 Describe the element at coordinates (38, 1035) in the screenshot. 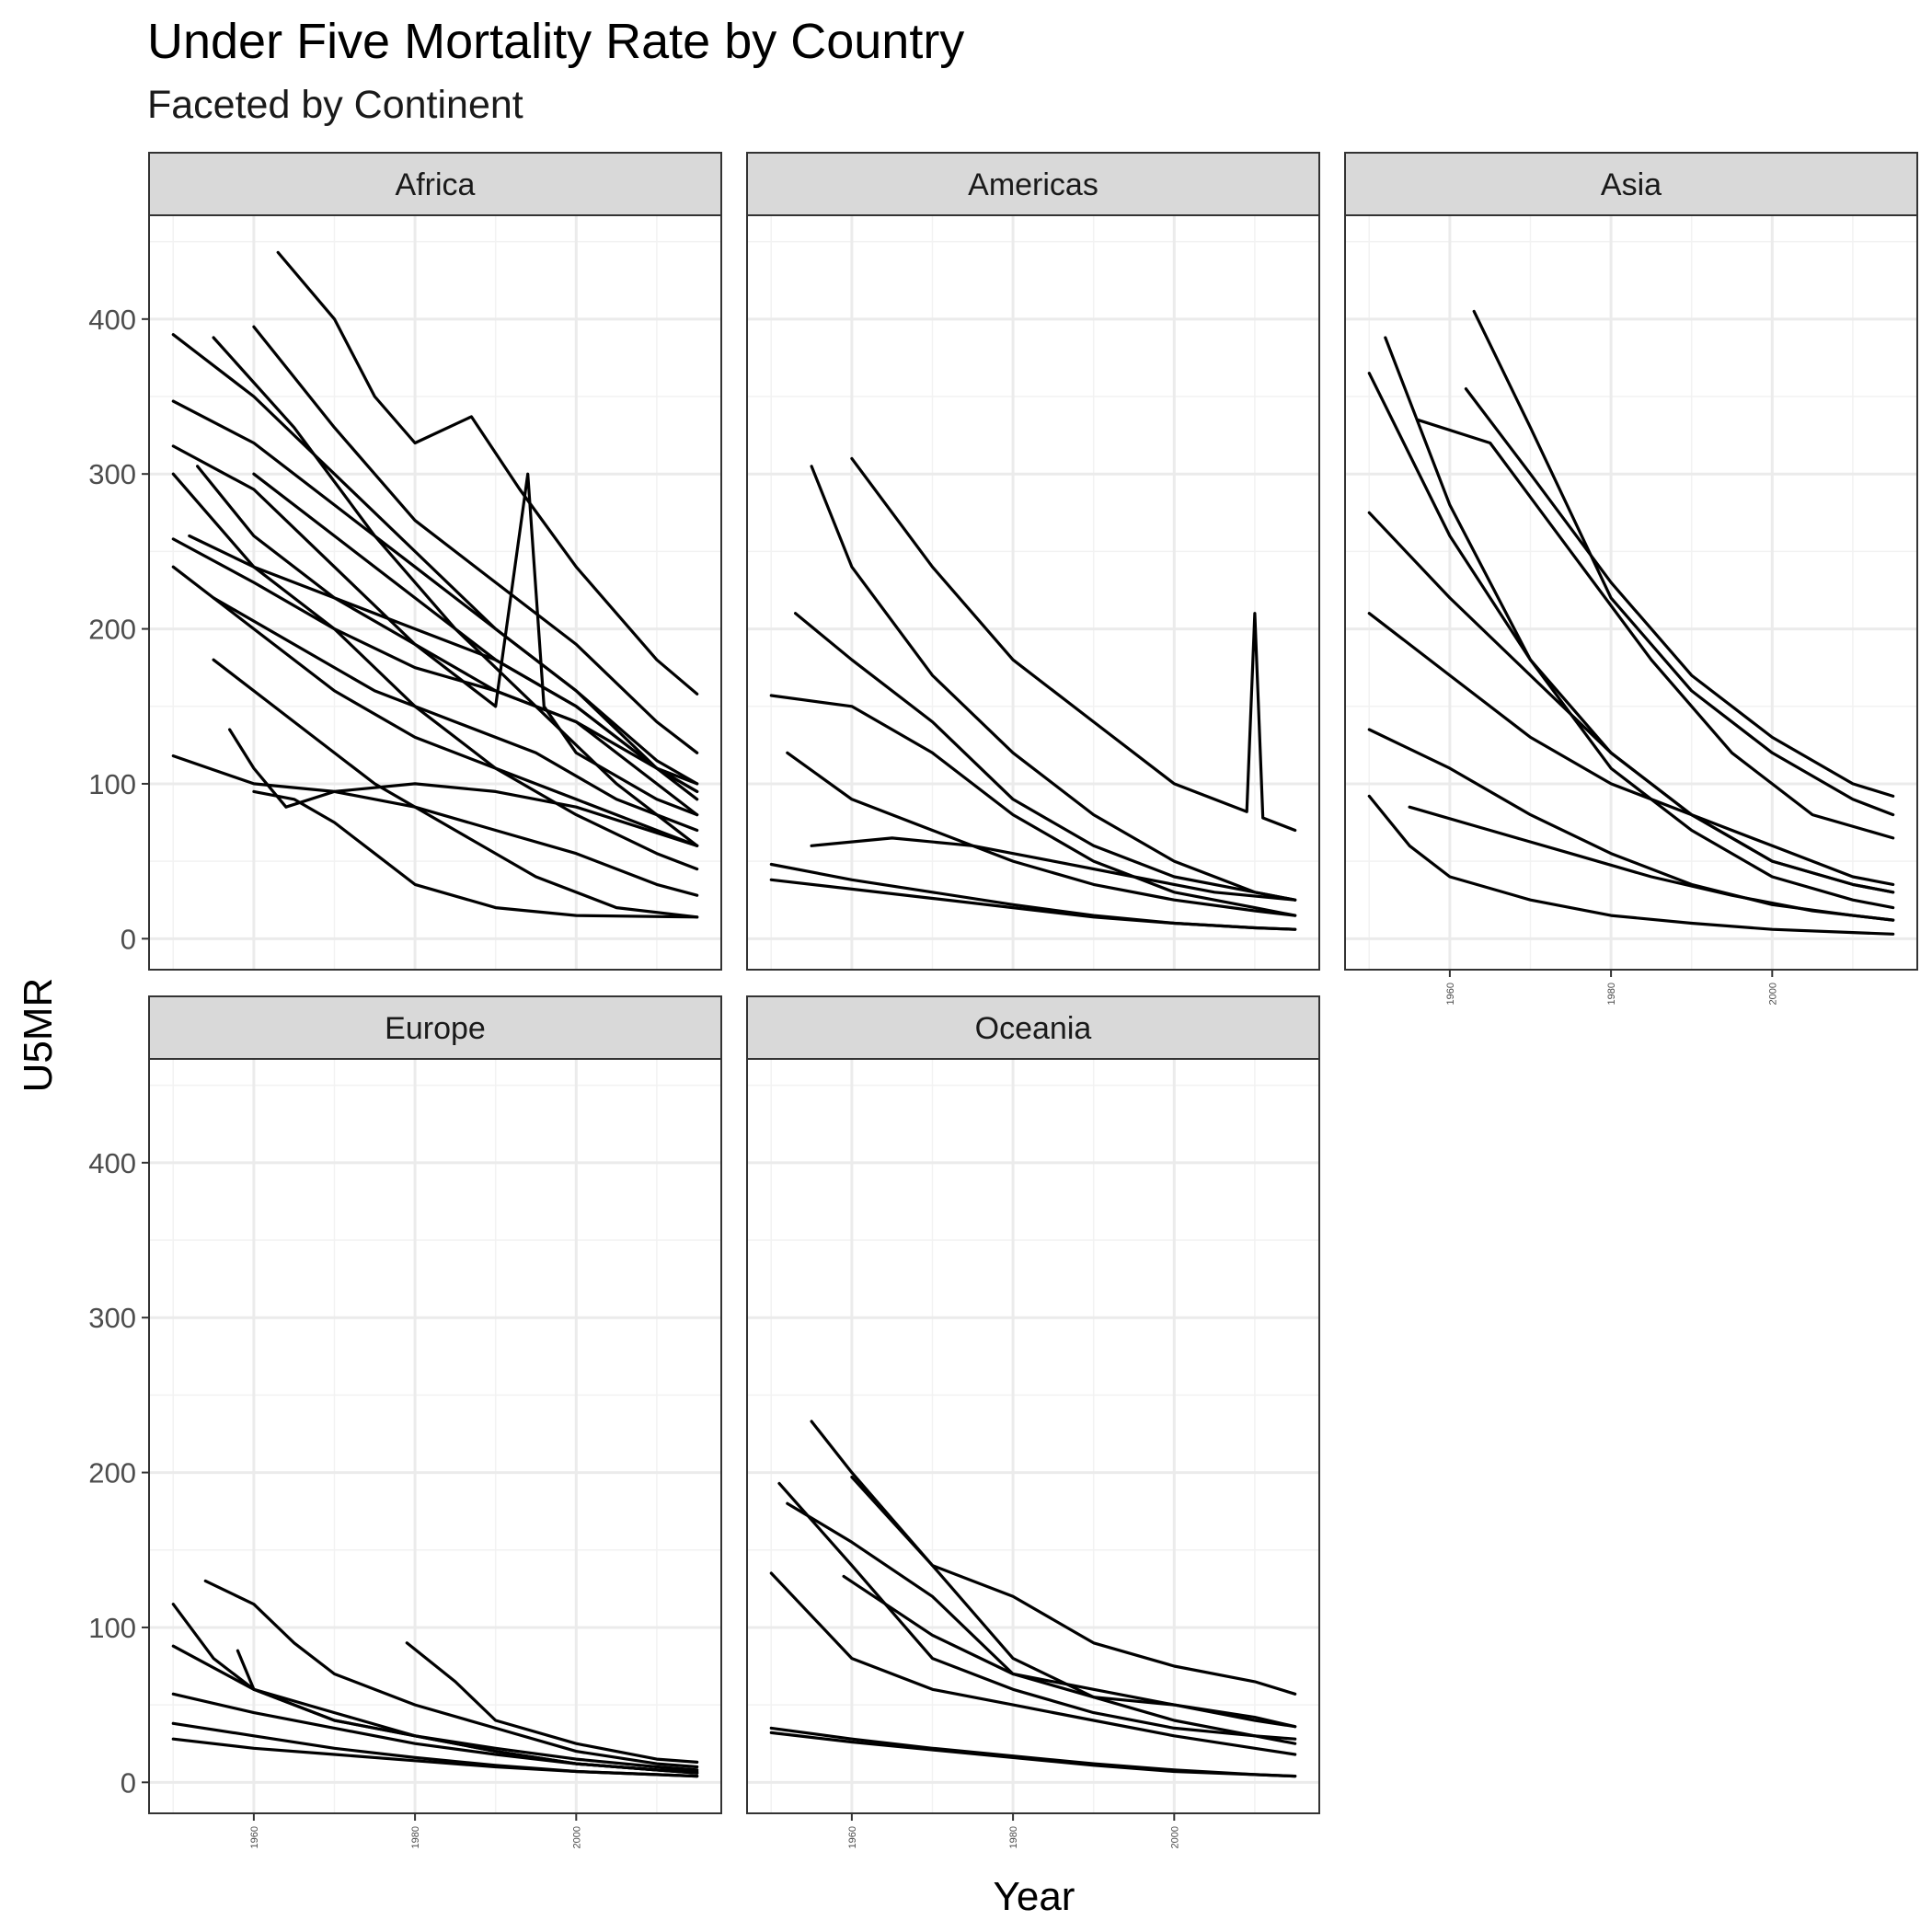

I see `y-axis-title: U5MR` at that location.